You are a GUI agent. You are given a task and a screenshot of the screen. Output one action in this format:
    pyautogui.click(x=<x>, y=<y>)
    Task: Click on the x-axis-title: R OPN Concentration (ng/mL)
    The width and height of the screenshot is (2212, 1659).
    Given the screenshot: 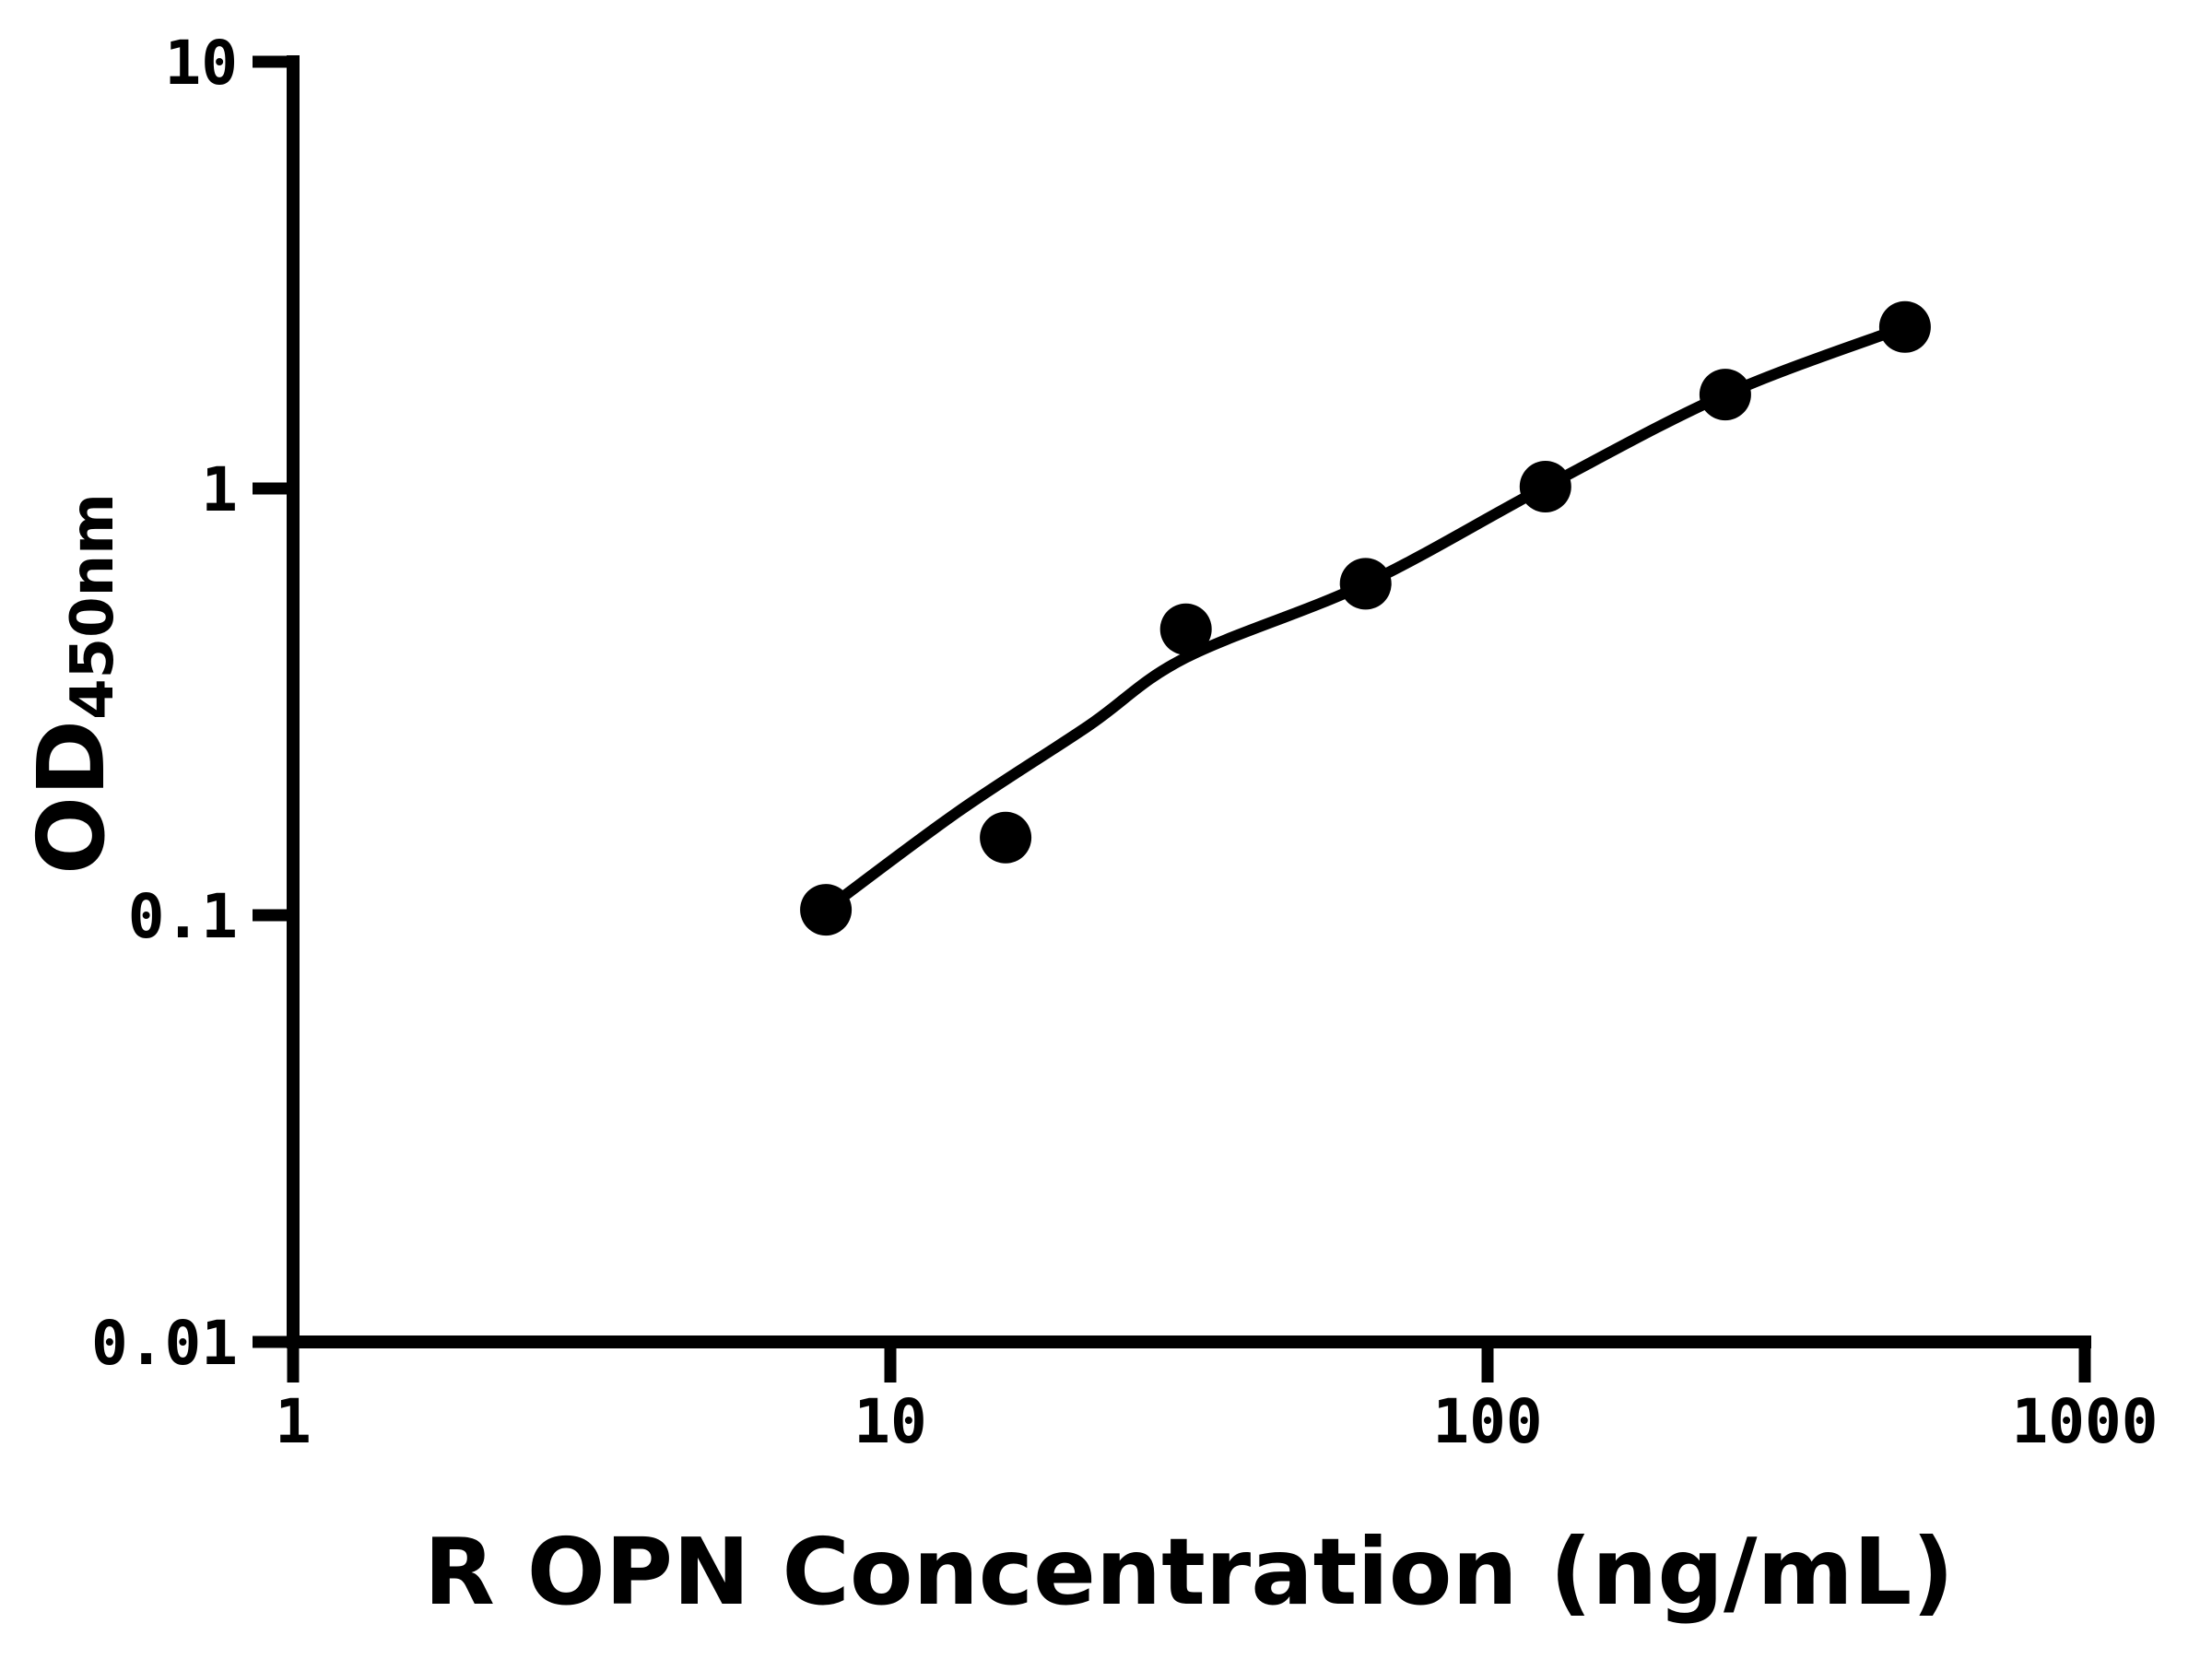 What is the action you would take?
    pyautogui.click(x=1189, y=1572)
    